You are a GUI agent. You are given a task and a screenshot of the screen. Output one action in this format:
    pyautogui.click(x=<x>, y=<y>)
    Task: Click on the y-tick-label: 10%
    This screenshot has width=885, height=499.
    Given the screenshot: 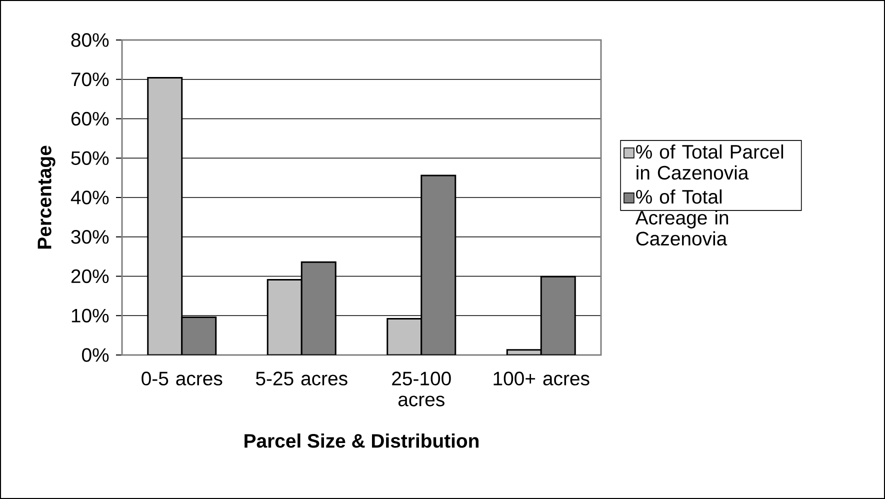 What is the action you would take?
    pyautogui.click(x=90, y=315)
    